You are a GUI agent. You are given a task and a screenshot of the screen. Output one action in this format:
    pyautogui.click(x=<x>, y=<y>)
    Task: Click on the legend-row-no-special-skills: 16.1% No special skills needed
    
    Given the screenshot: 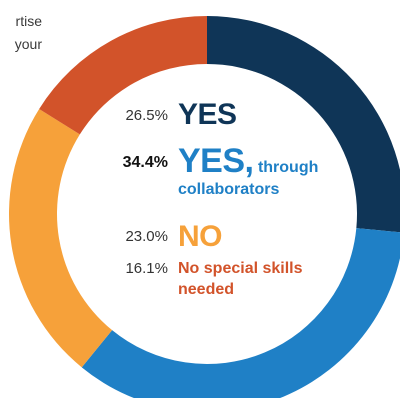 What is the action you would take?
    pyautogui.click(x=235, y=280)
    